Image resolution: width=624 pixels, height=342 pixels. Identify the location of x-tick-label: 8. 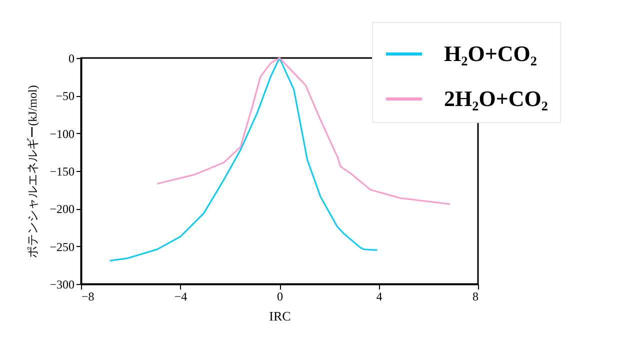
(475, 297).